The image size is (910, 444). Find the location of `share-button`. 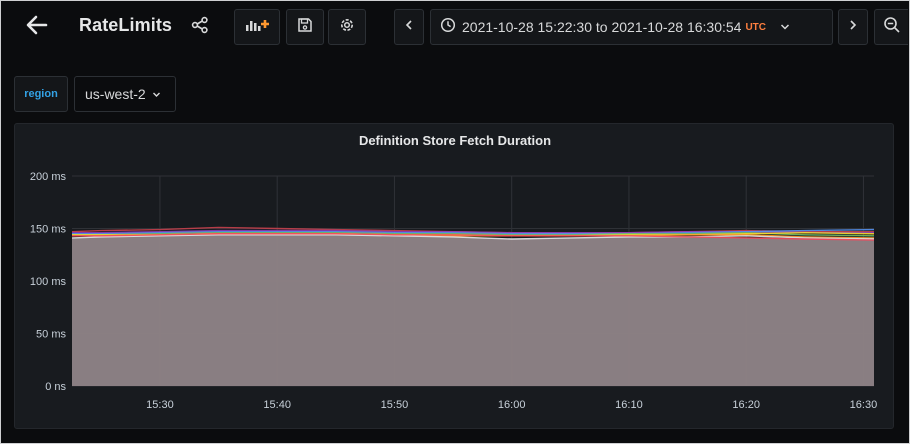

share-button is located at coordinates (200, 27).